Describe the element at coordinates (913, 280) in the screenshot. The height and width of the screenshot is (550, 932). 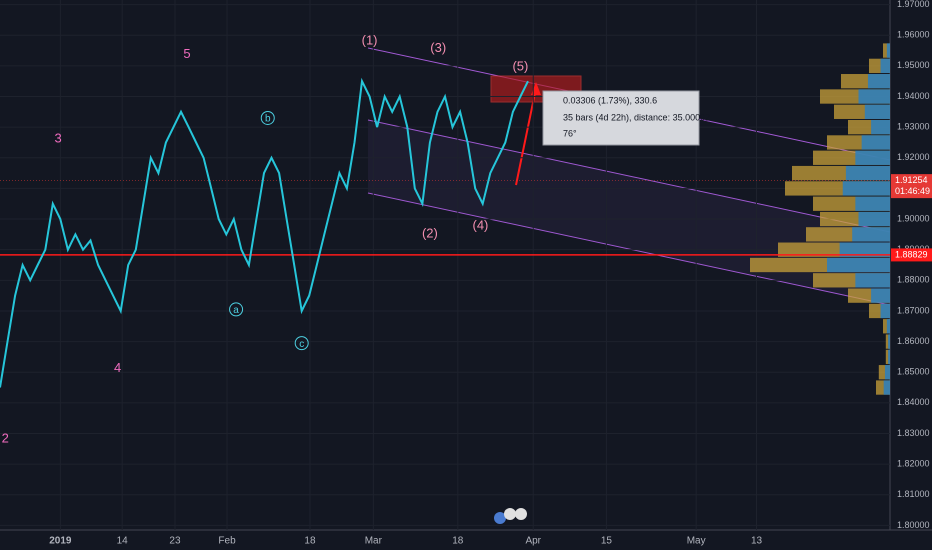
I see `y-tick-label: 1.88000` at that location.